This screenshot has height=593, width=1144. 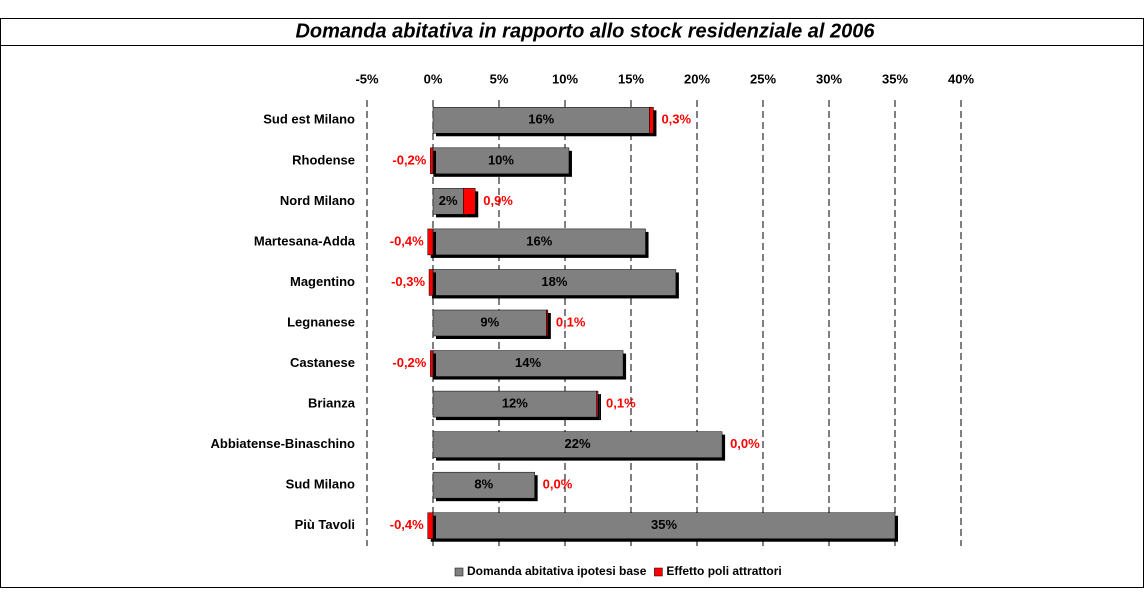 I want to click on y-tick-label: Magentino, so click(x=322, y=281).